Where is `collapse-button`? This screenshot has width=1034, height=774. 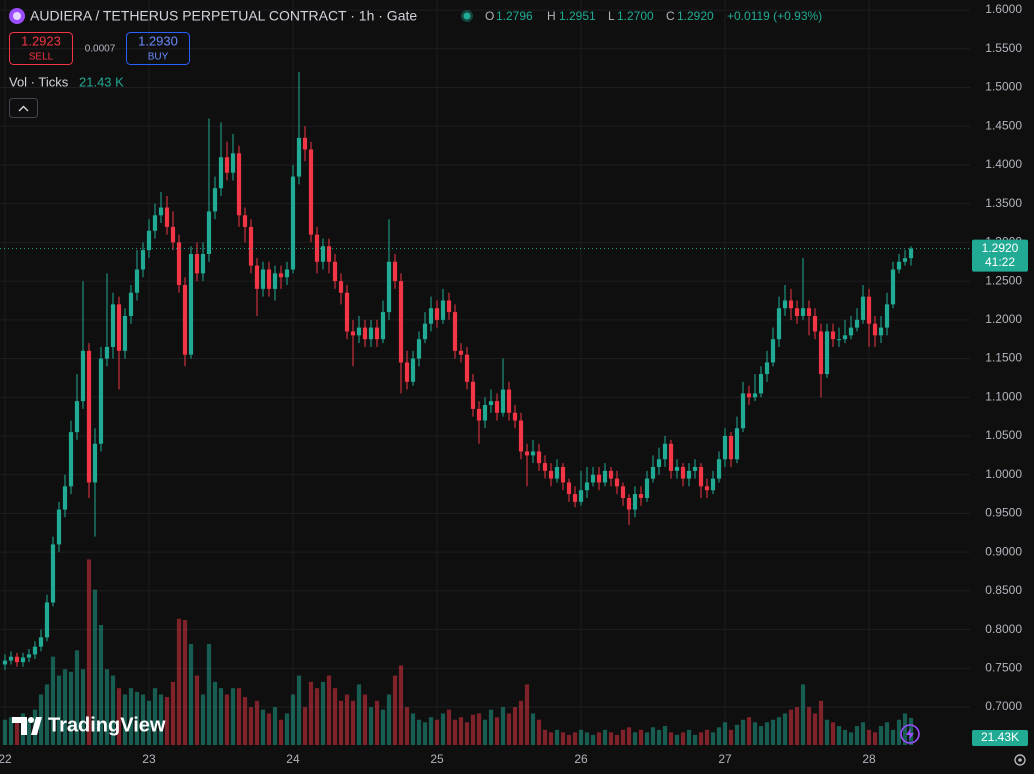
collapse-button is located at coordinates (23, 108).